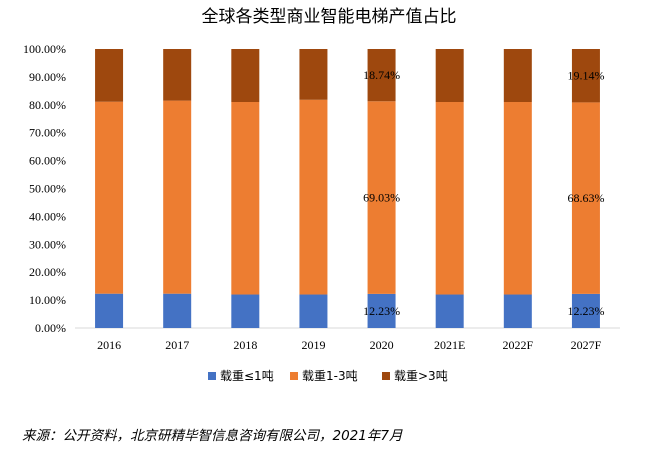 The height and width of the screenshot is (453, 658). Describe the element at coordinates (47, 244) in the screenshot. I see `y-tick-label: 30.00%` at that location.